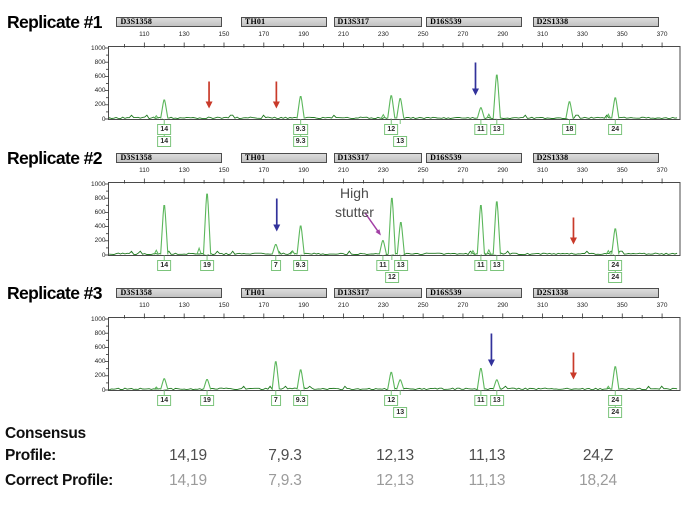 The width and height of the screenshot is (700, 511). What do you see at coordinates (487, 480) in the screenshot?
I see `correct-value: 11,13` at bounding box center [487, 480].